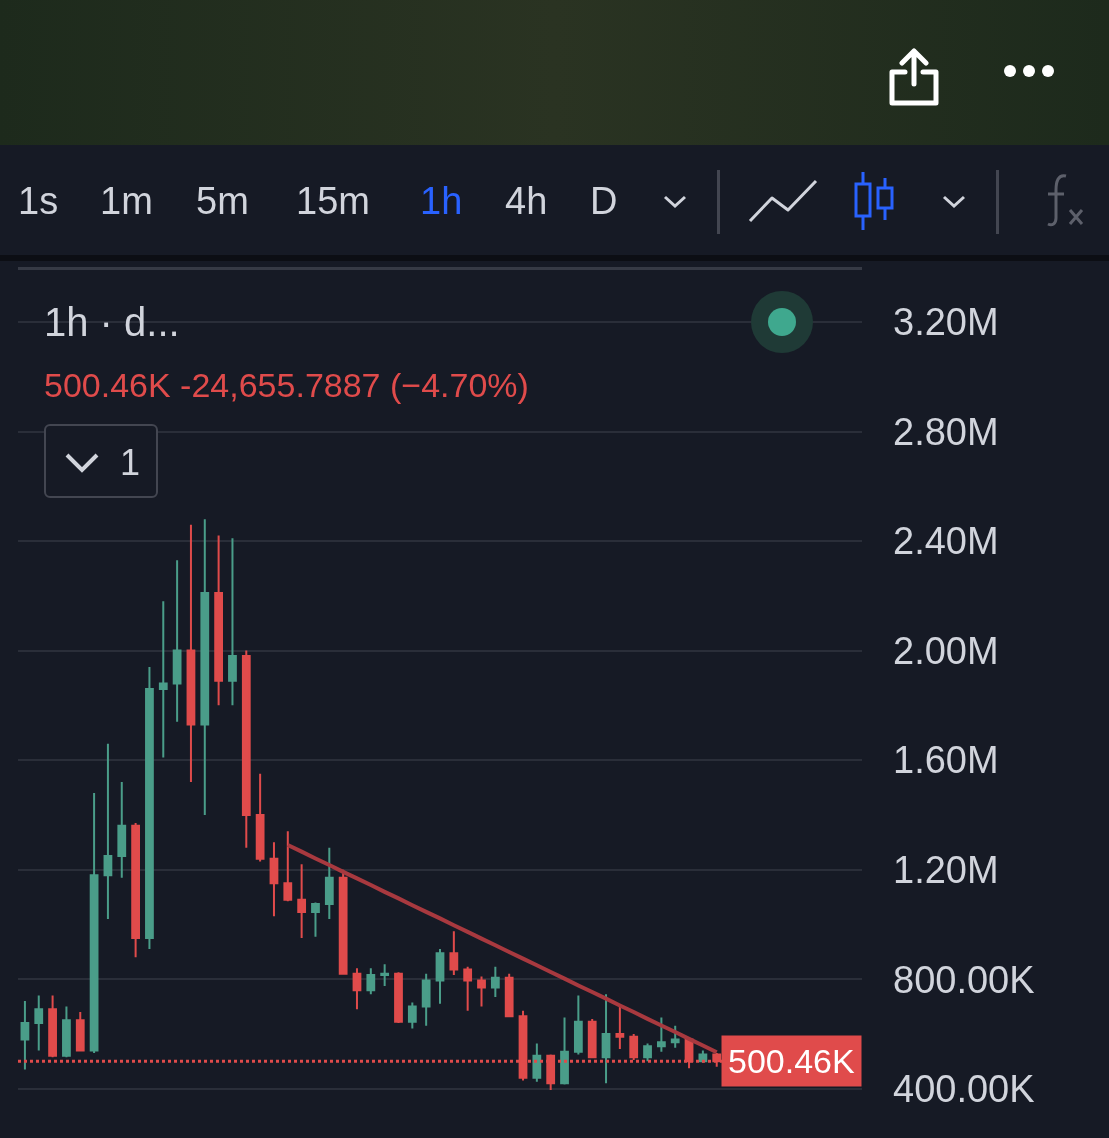  Describe the element at coordinates (286, 385) in the screenshot. I see `text: 500.46K -24,655.7887 (−4.70%)` at that location.